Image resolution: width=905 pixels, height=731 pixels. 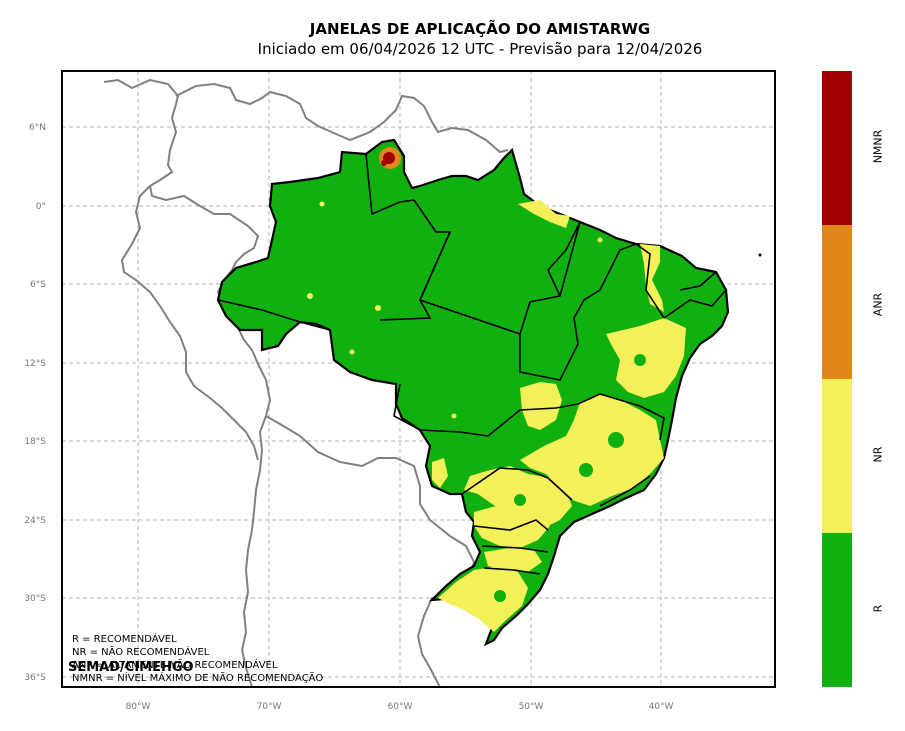 I want to click on lat-tick-label: 18°S, so click(x=35, y=442).